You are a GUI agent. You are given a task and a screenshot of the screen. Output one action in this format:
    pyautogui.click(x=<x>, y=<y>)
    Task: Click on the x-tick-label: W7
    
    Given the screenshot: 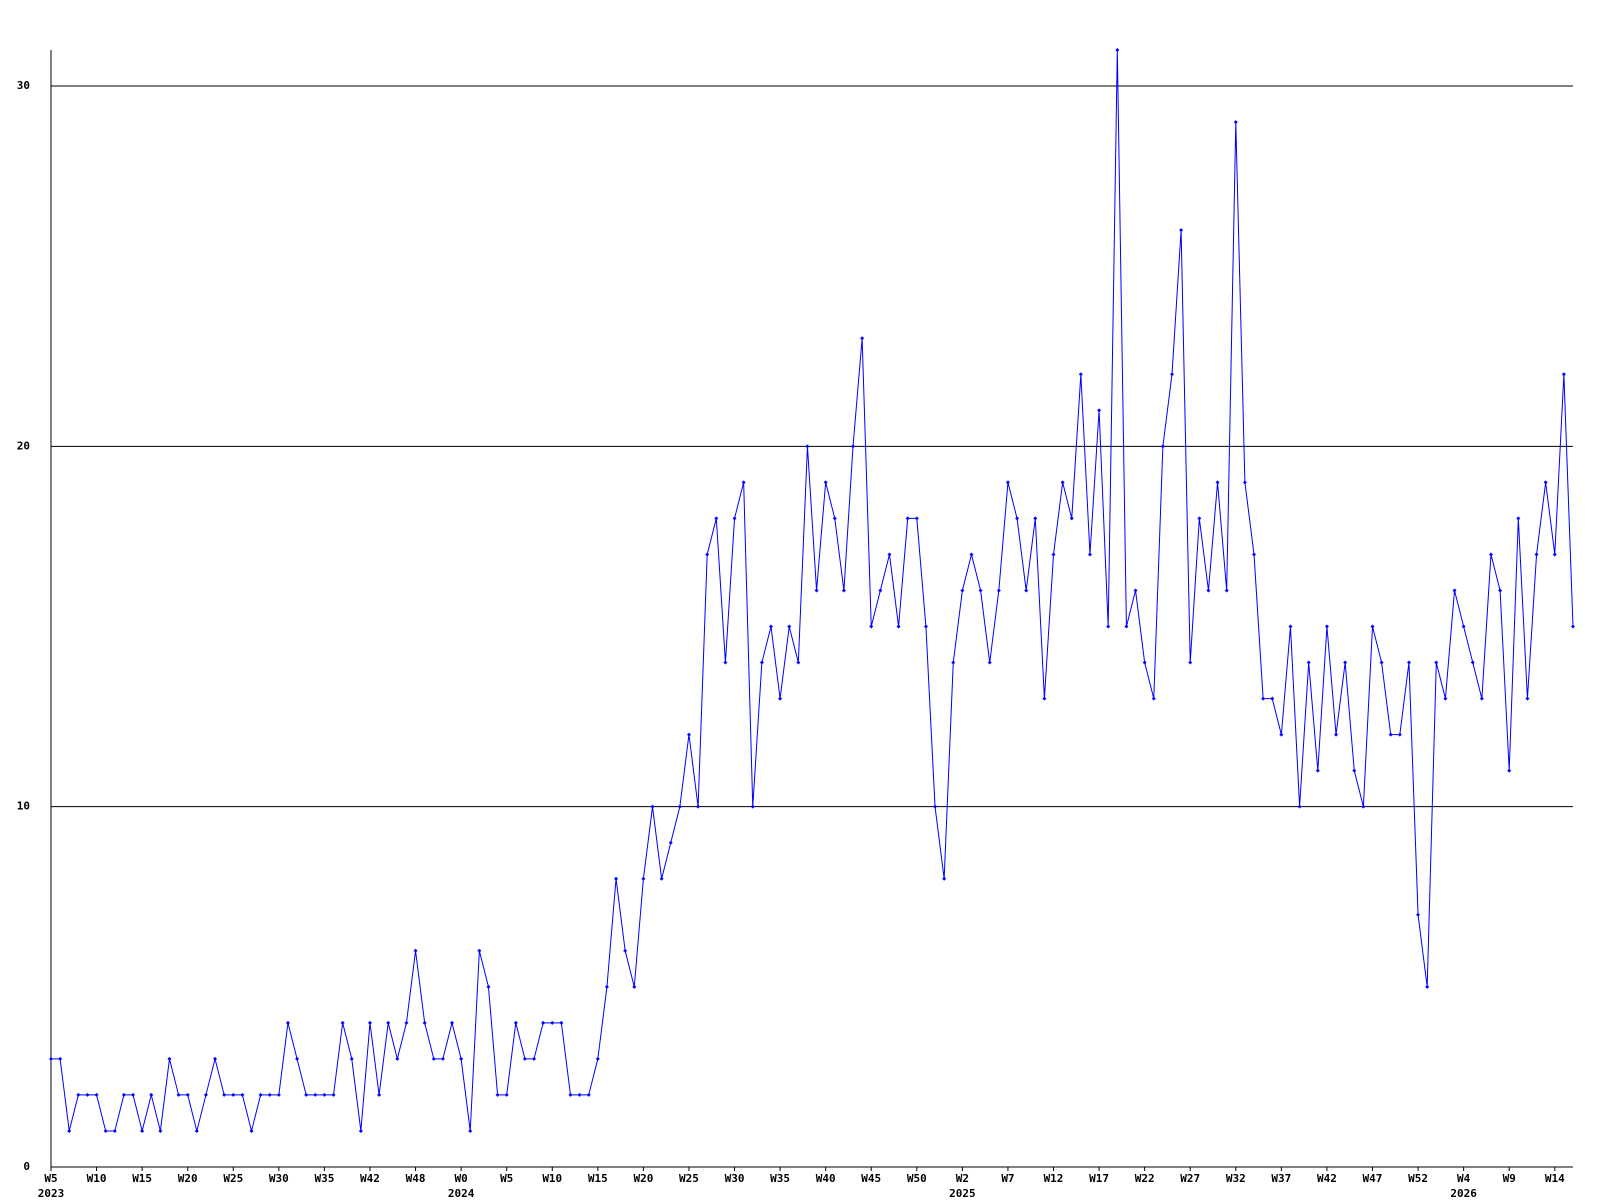 What is the action you would take?
    pyautogui.click(x=1007, y=1178)
    